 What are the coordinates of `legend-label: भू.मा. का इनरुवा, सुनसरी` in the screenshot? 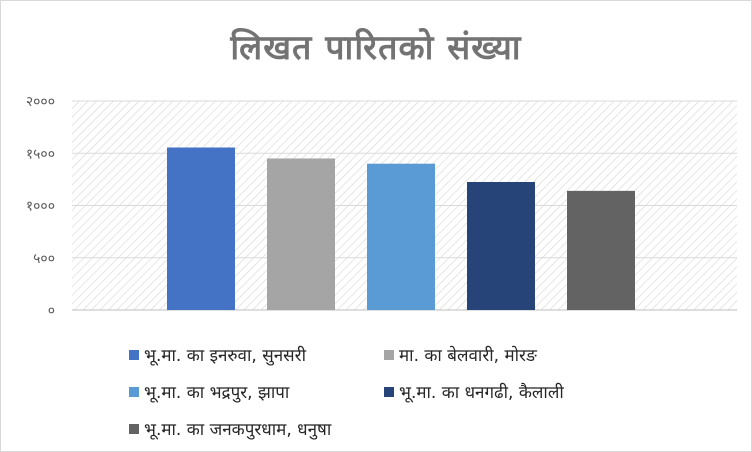 It's located at (225, 356).